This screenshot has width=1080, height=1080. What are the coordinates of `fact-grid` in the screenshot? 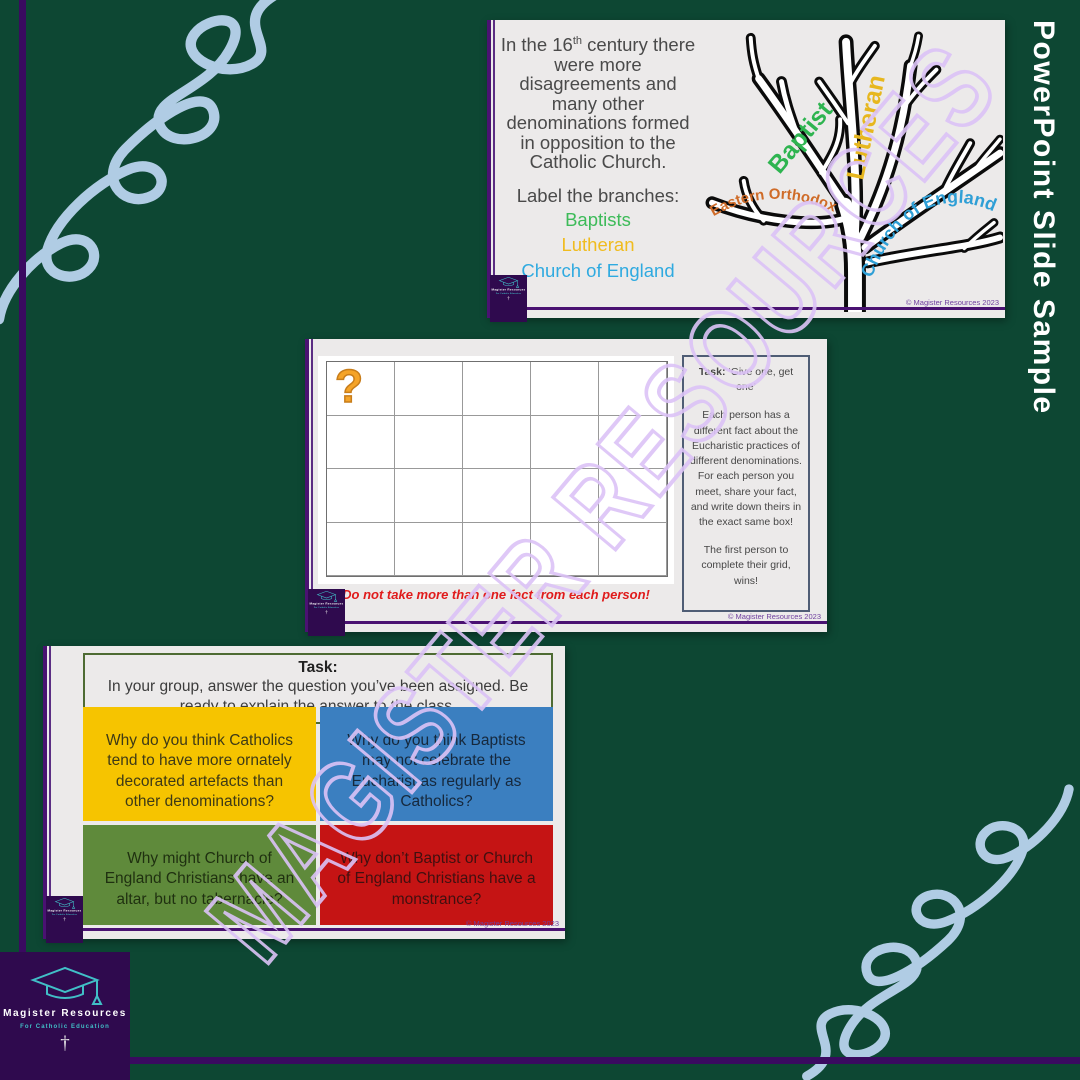 It's located at (497, 469).